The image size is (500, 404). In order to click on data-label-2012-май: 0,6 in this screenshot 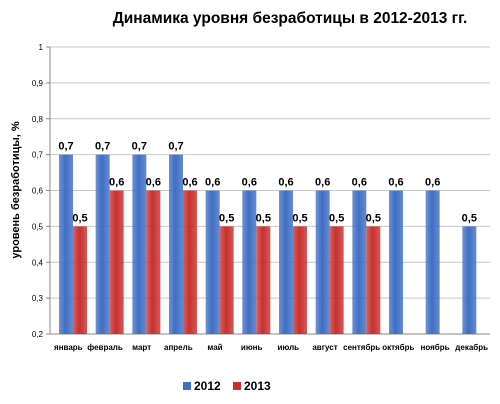, I will do `click(212, 183)`.